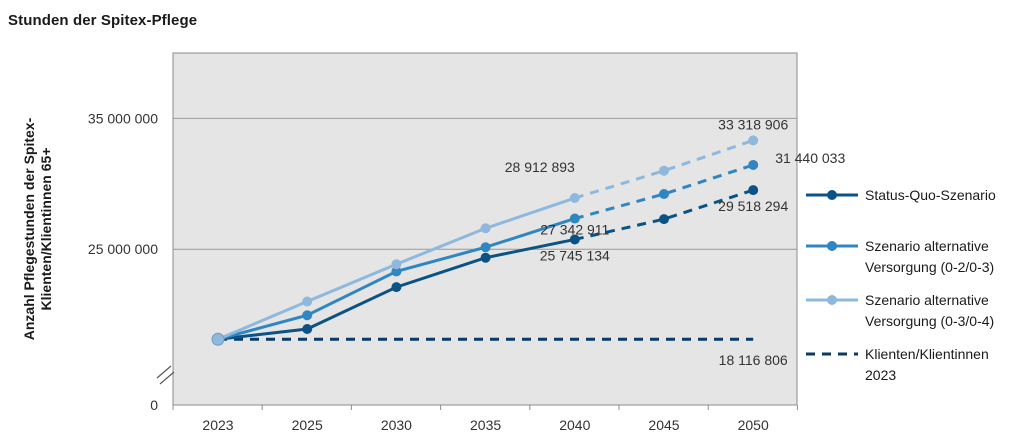  Describe the element at coordinates (218, 339) in the screenshot. I see `start-data-point` at that location.